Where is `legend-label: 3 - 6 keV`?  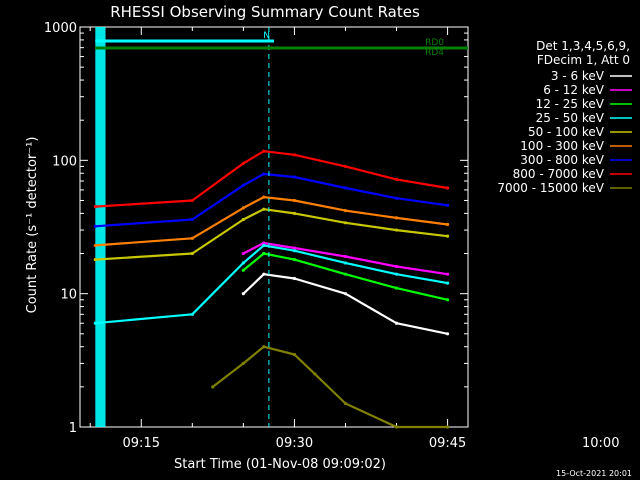
legend-label: 3 - 6 keV is located at coordinates (578, 76).